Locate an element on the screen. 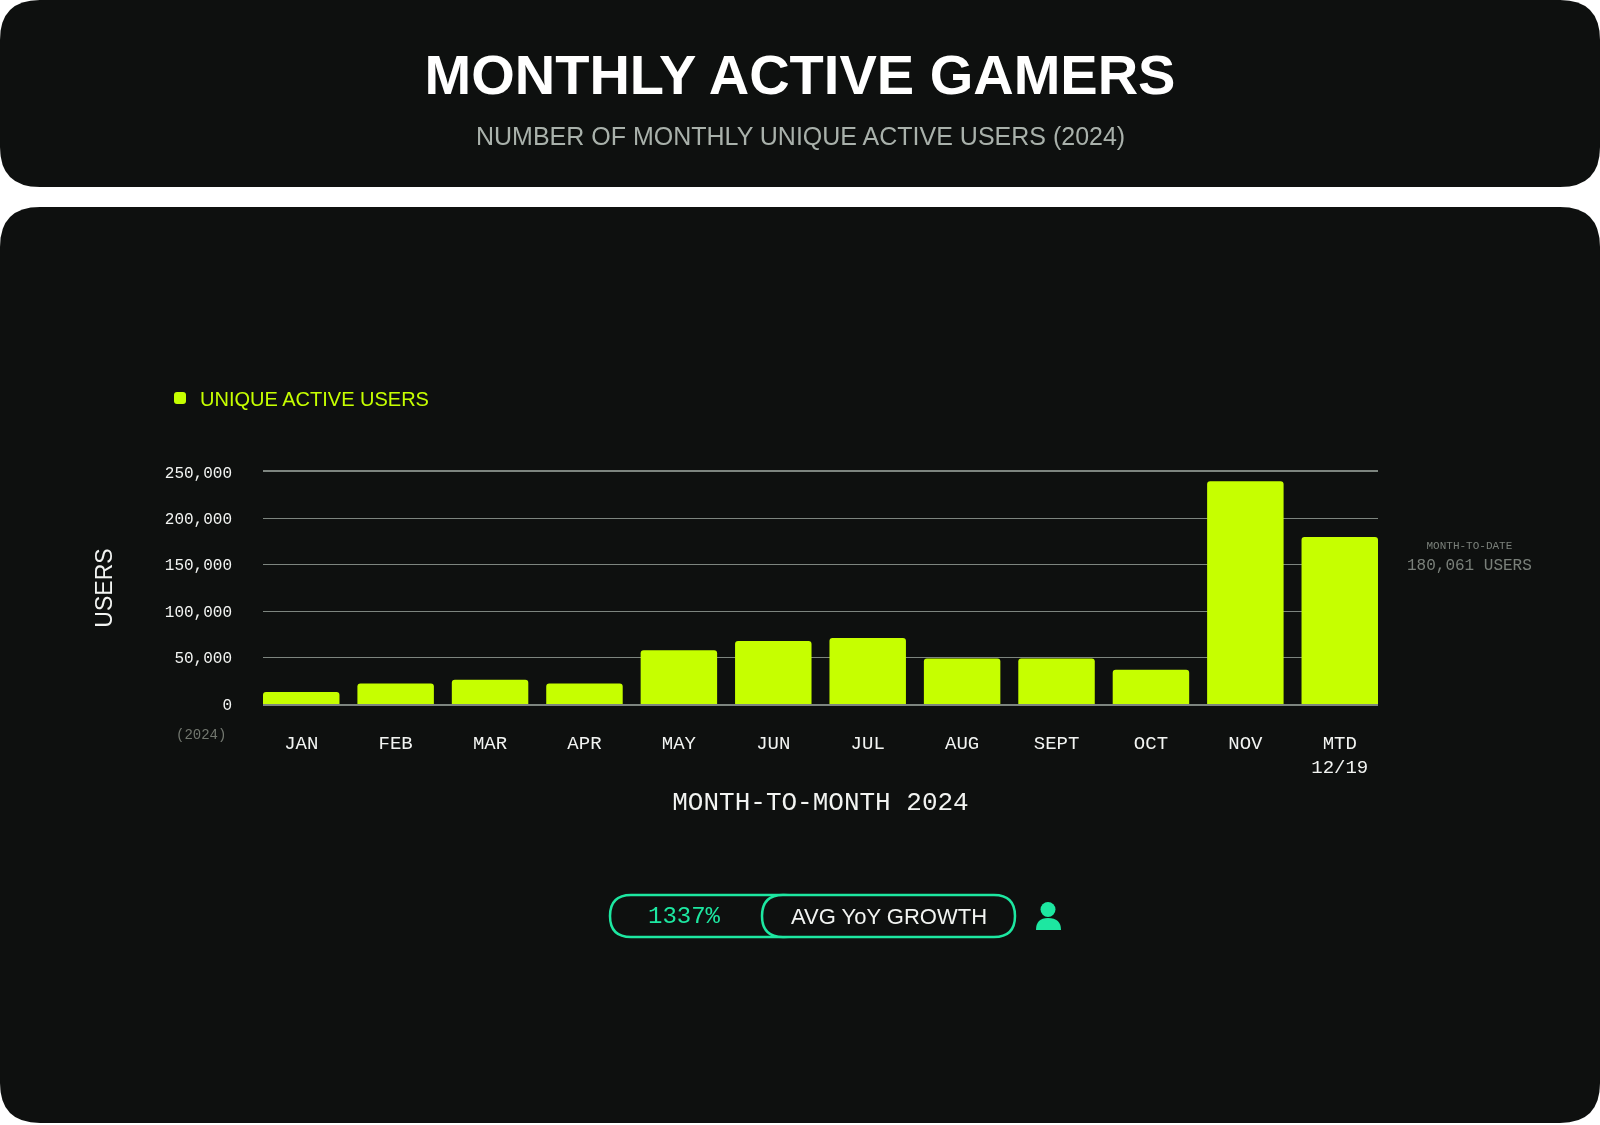  text: 1337% is located at coordinates (684, 916).